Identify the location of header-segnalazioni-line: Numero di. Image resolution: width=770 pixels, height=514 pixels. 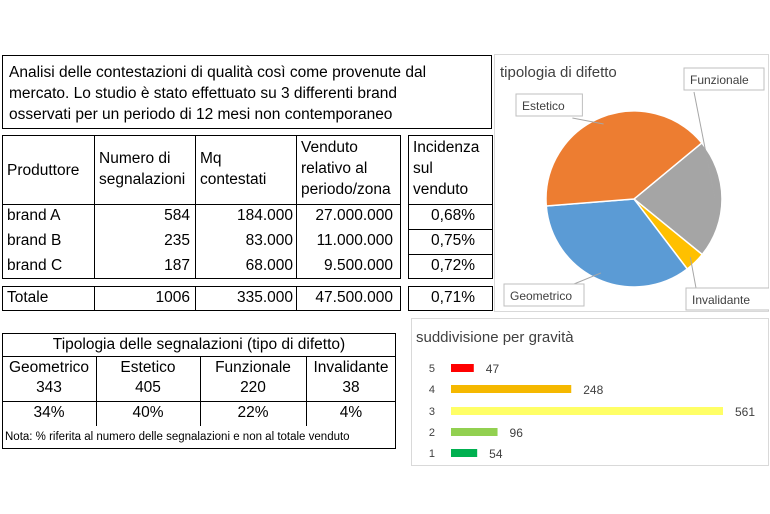
(135, 158).